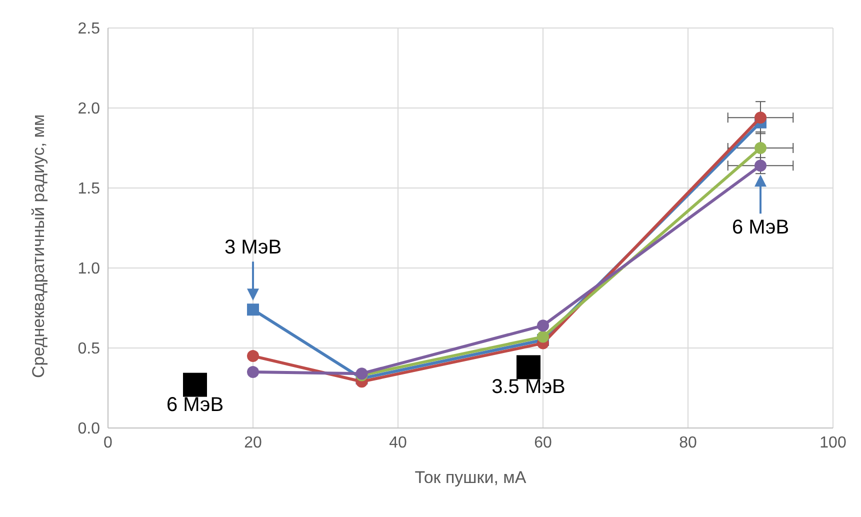  Describe the element at coordinates (253, 443) in the screenshot. I see `x-tick-label: 20` at that location.